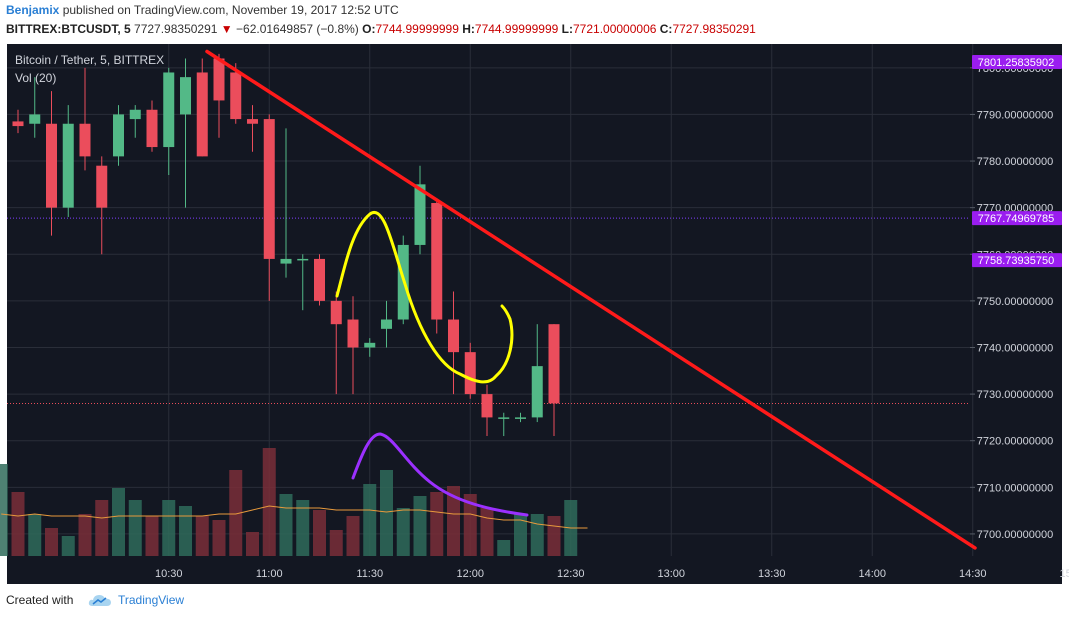 Image resolution: width=1069 pixels, height=618 pixels. Describe the element at coordinates (68, 29) in the screenshot. I see `symbol-label: BITTREX:BTCUSDT, 5` at that location.